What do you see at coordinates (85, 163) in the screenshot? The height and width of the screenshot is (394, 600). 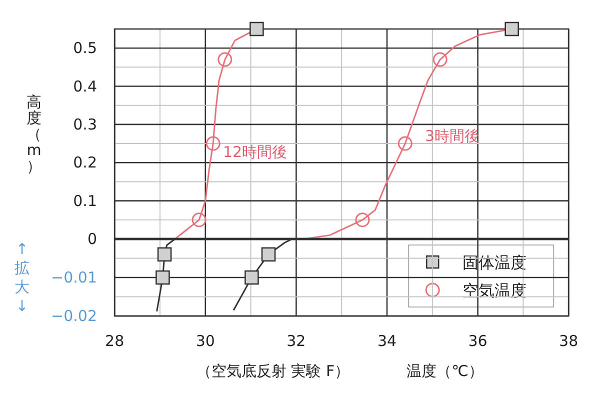 I see `y-tick-label: 0.2` at bounding box center [85, 163].